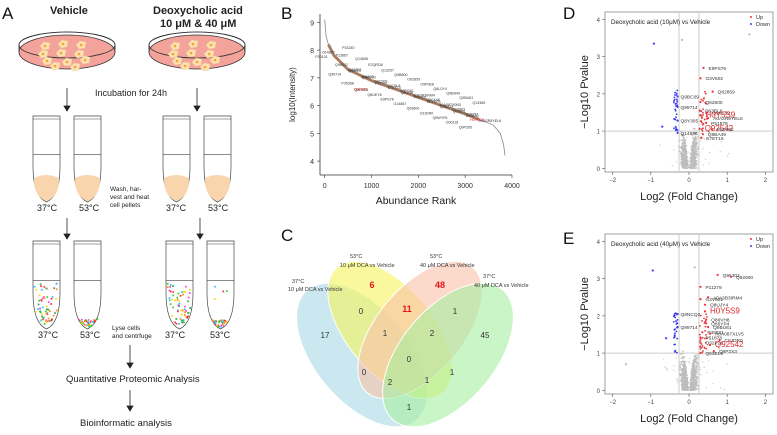  Describe the element at coordinates (599, 95) in the screenshot. I see `y-tick-label: 2` at that location.